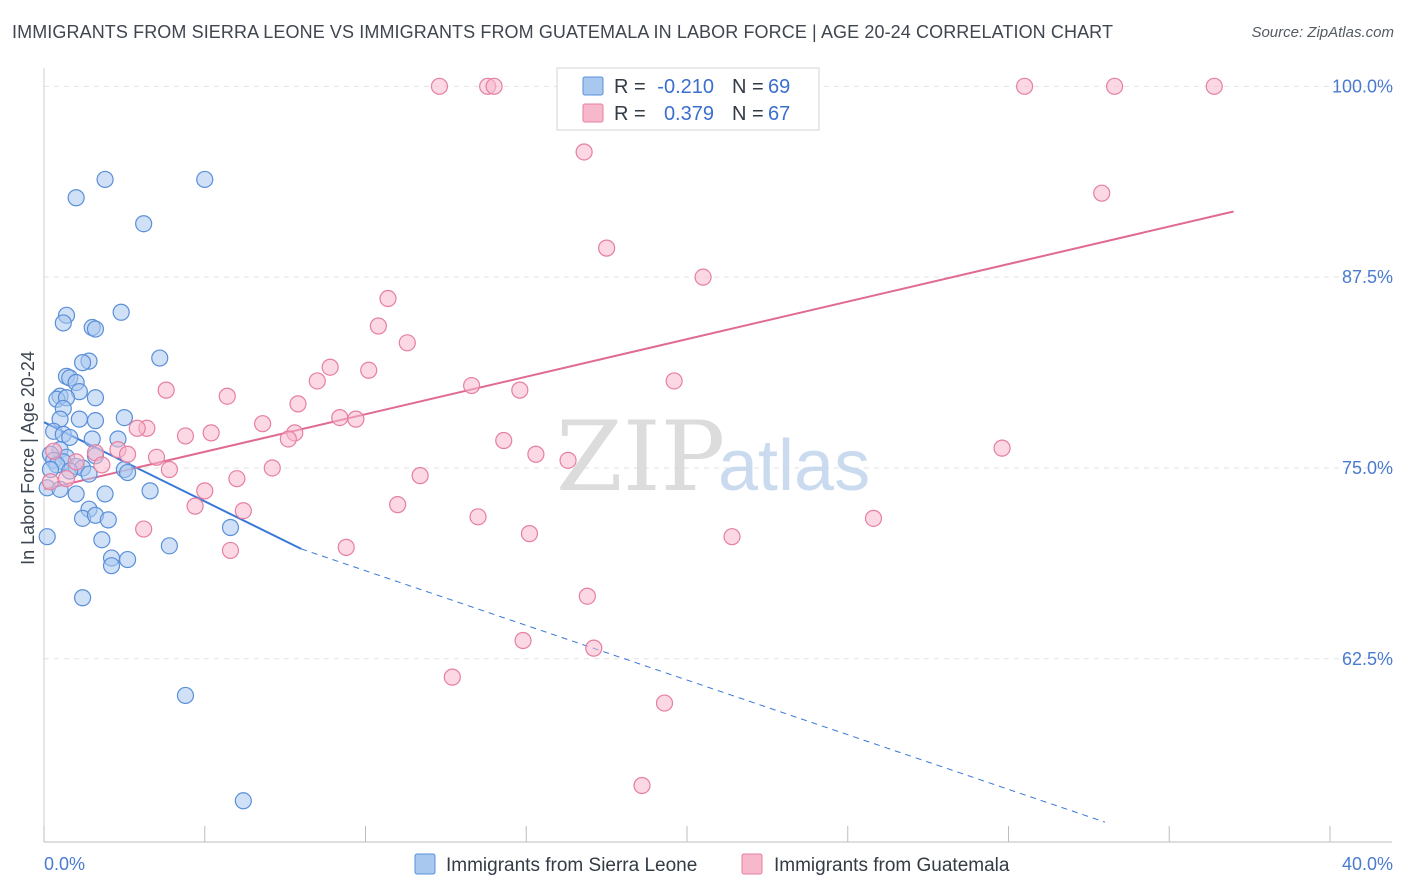 This screenshot has width=1406, height=892. I want to click on x-tick-label-0: 0.0%, so click(64, 864).